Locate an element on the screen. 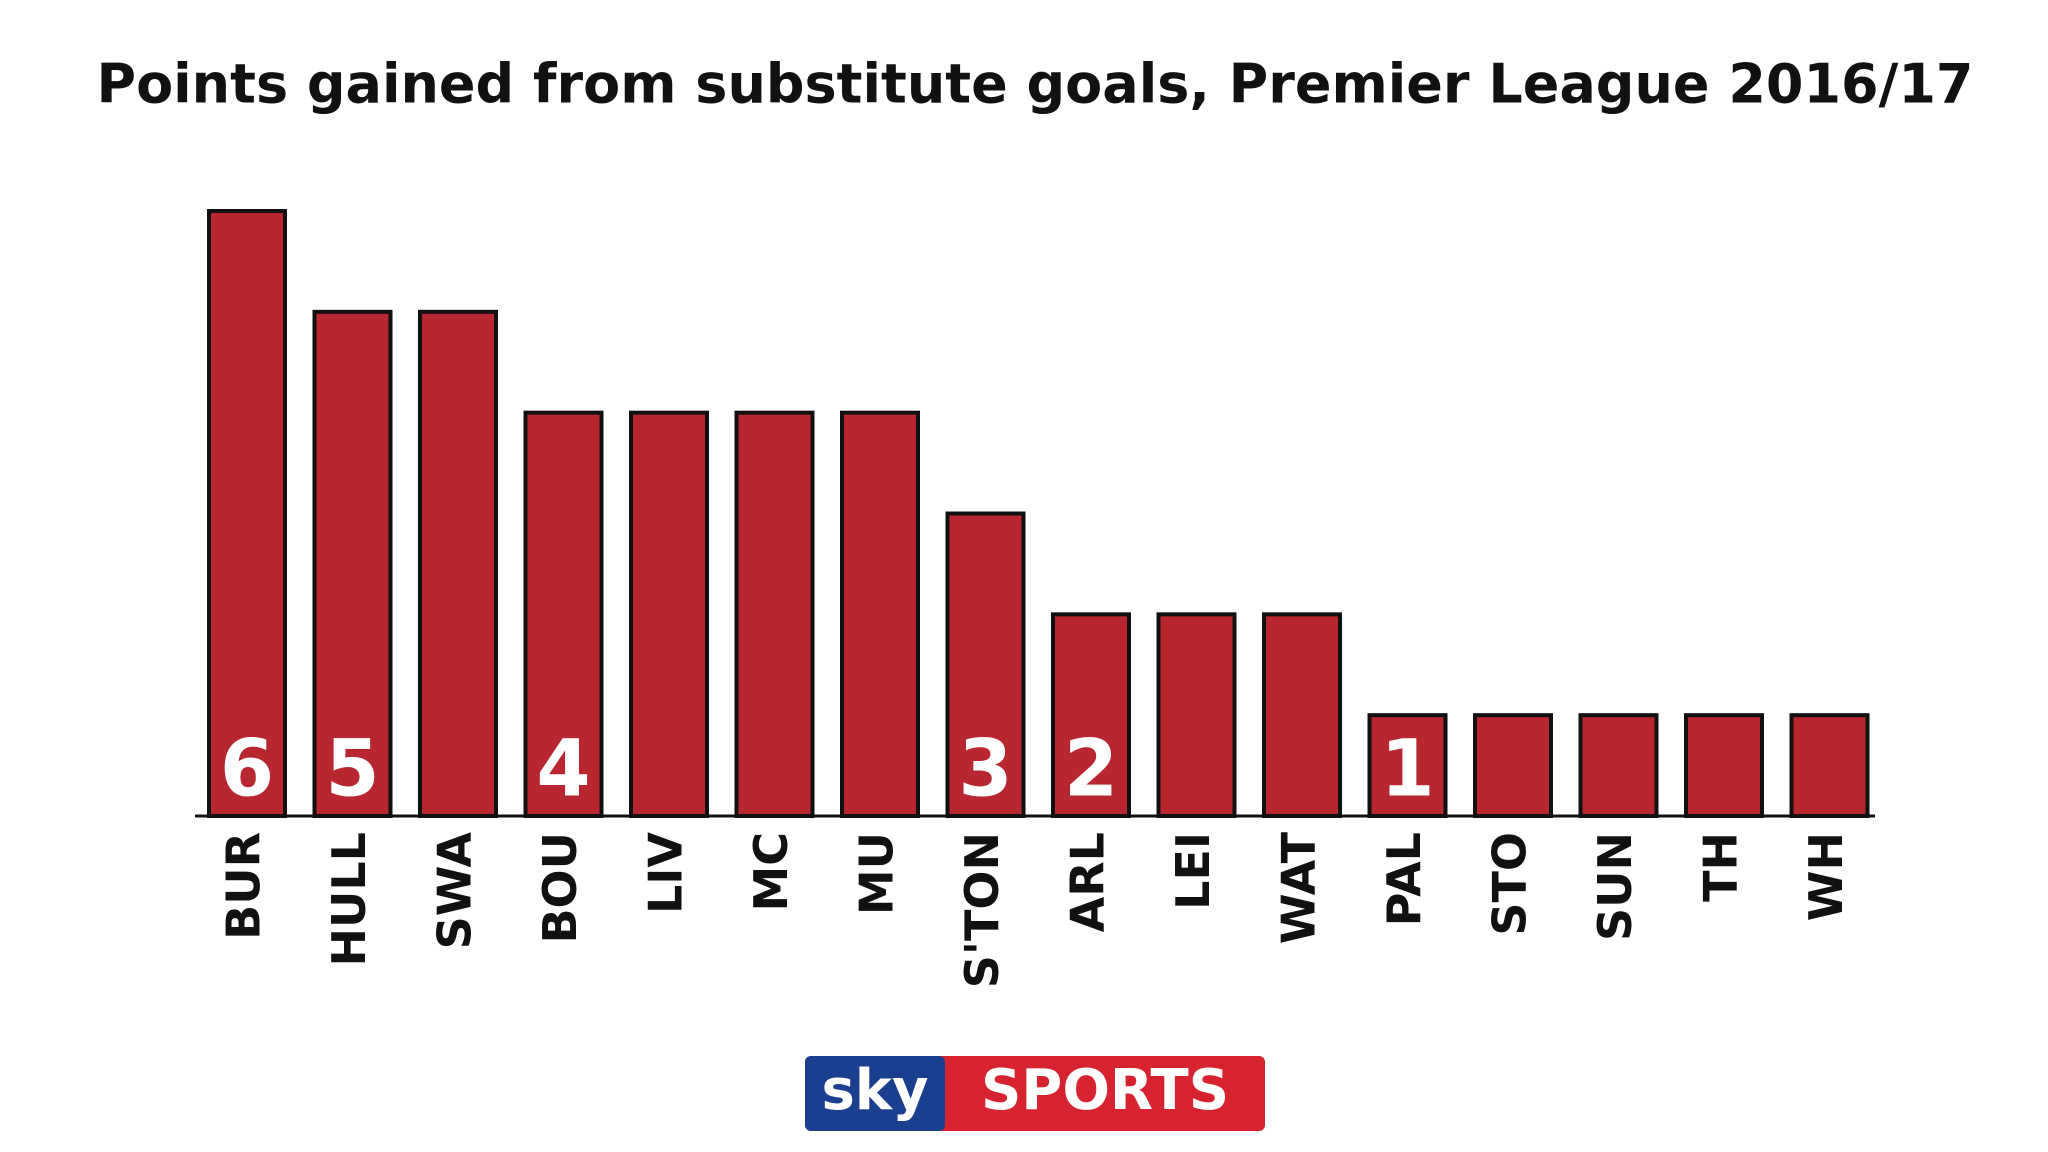 This screenshot has height=1152, width=2048. x-tick-label: HULL is located at coordinates (349, 899).